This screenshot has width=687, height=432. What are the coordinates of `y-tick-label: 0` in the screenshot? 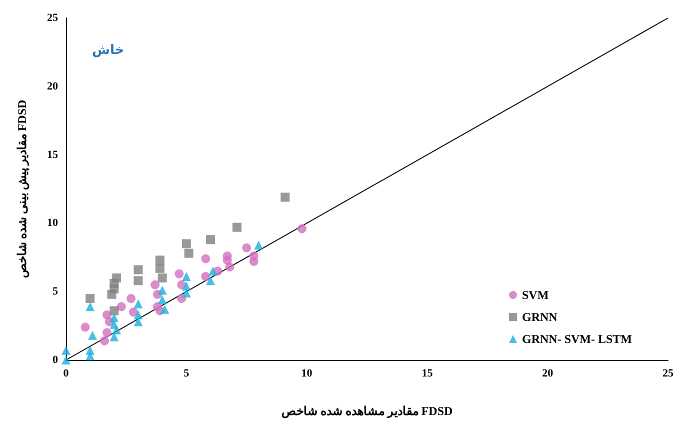 It's located at (55, 360).